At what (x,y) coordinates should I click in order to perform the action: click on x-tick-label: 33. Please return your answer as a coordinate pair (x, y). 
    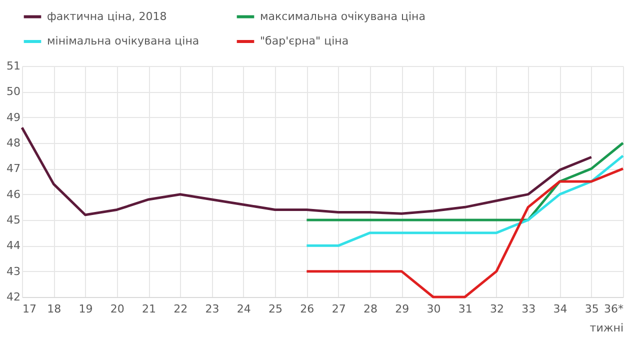
    Looking at the image, I should click on (529, 309).